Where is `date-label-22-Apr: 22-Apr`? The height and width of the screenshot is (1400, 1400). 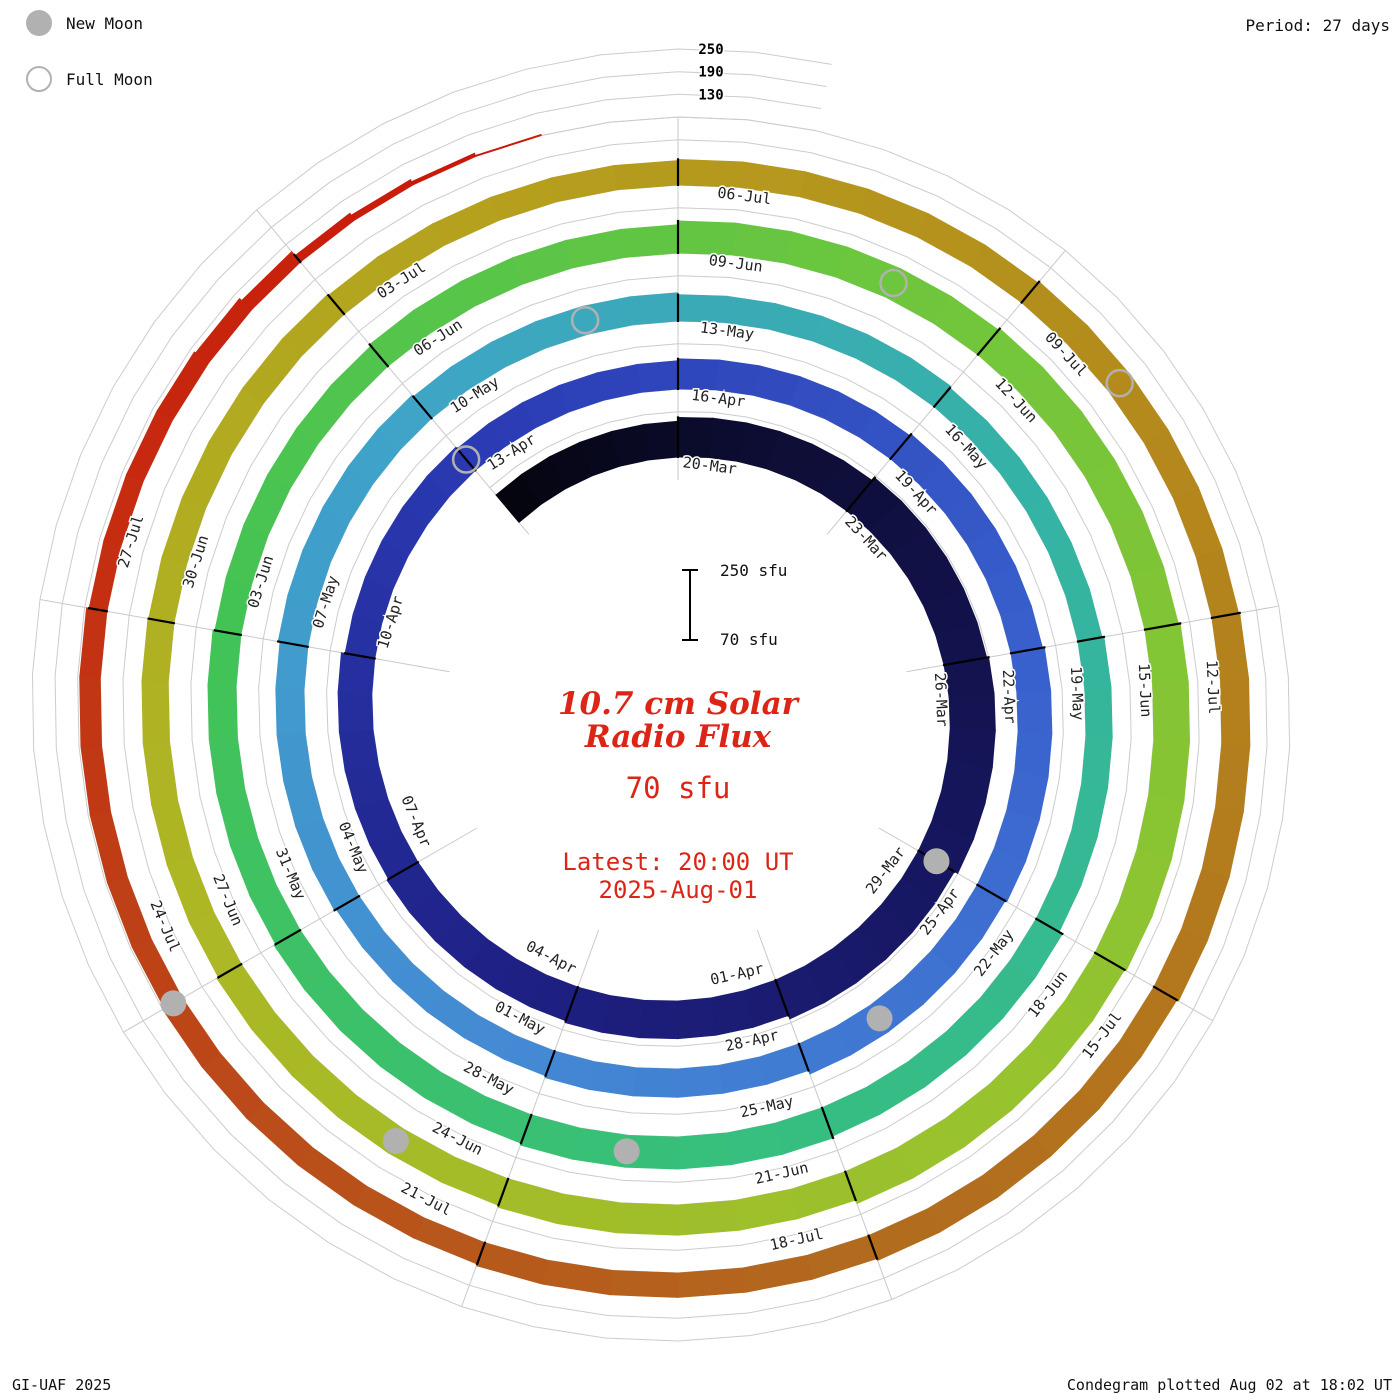 date-label-22-Apr: 22-Apr is located at coordinates (1009, 696).